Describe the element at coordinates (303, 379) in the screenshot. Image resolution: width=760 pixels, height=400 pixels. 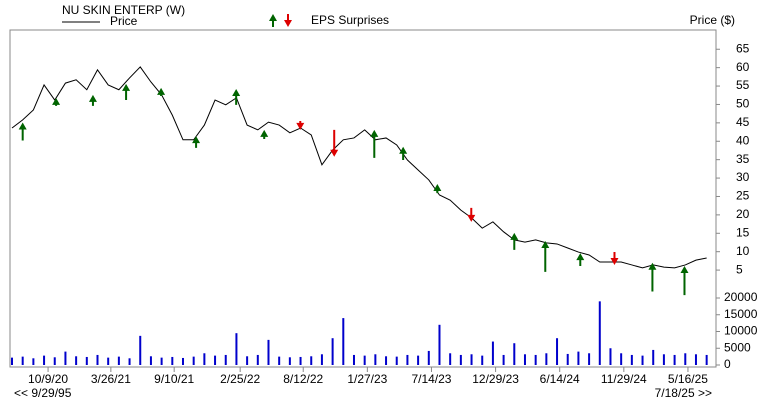
I see `x-tick-label: 8/12/22` at that location.